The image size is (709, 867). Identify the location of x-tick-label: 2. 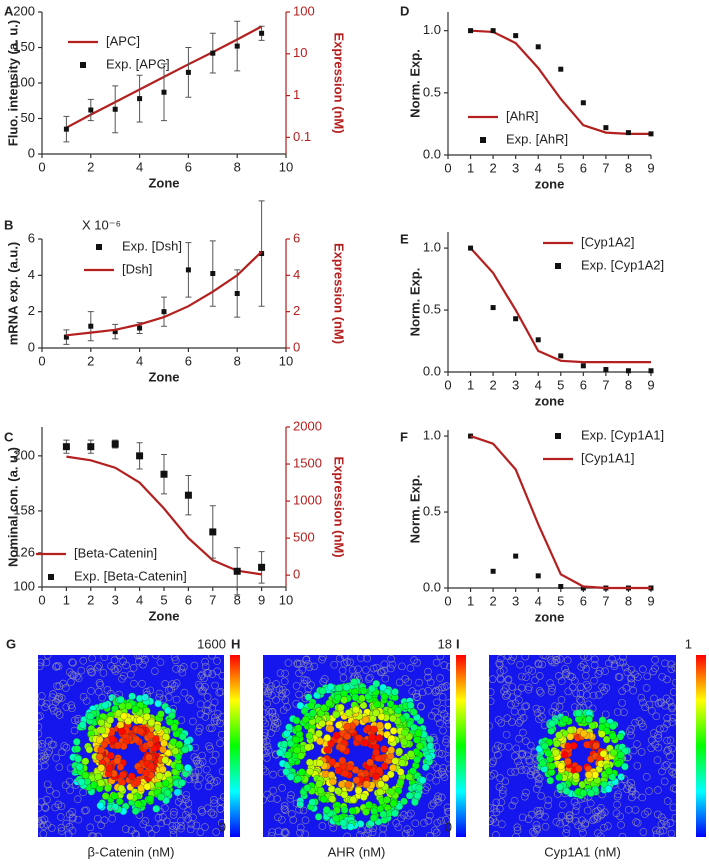
(492, 167).